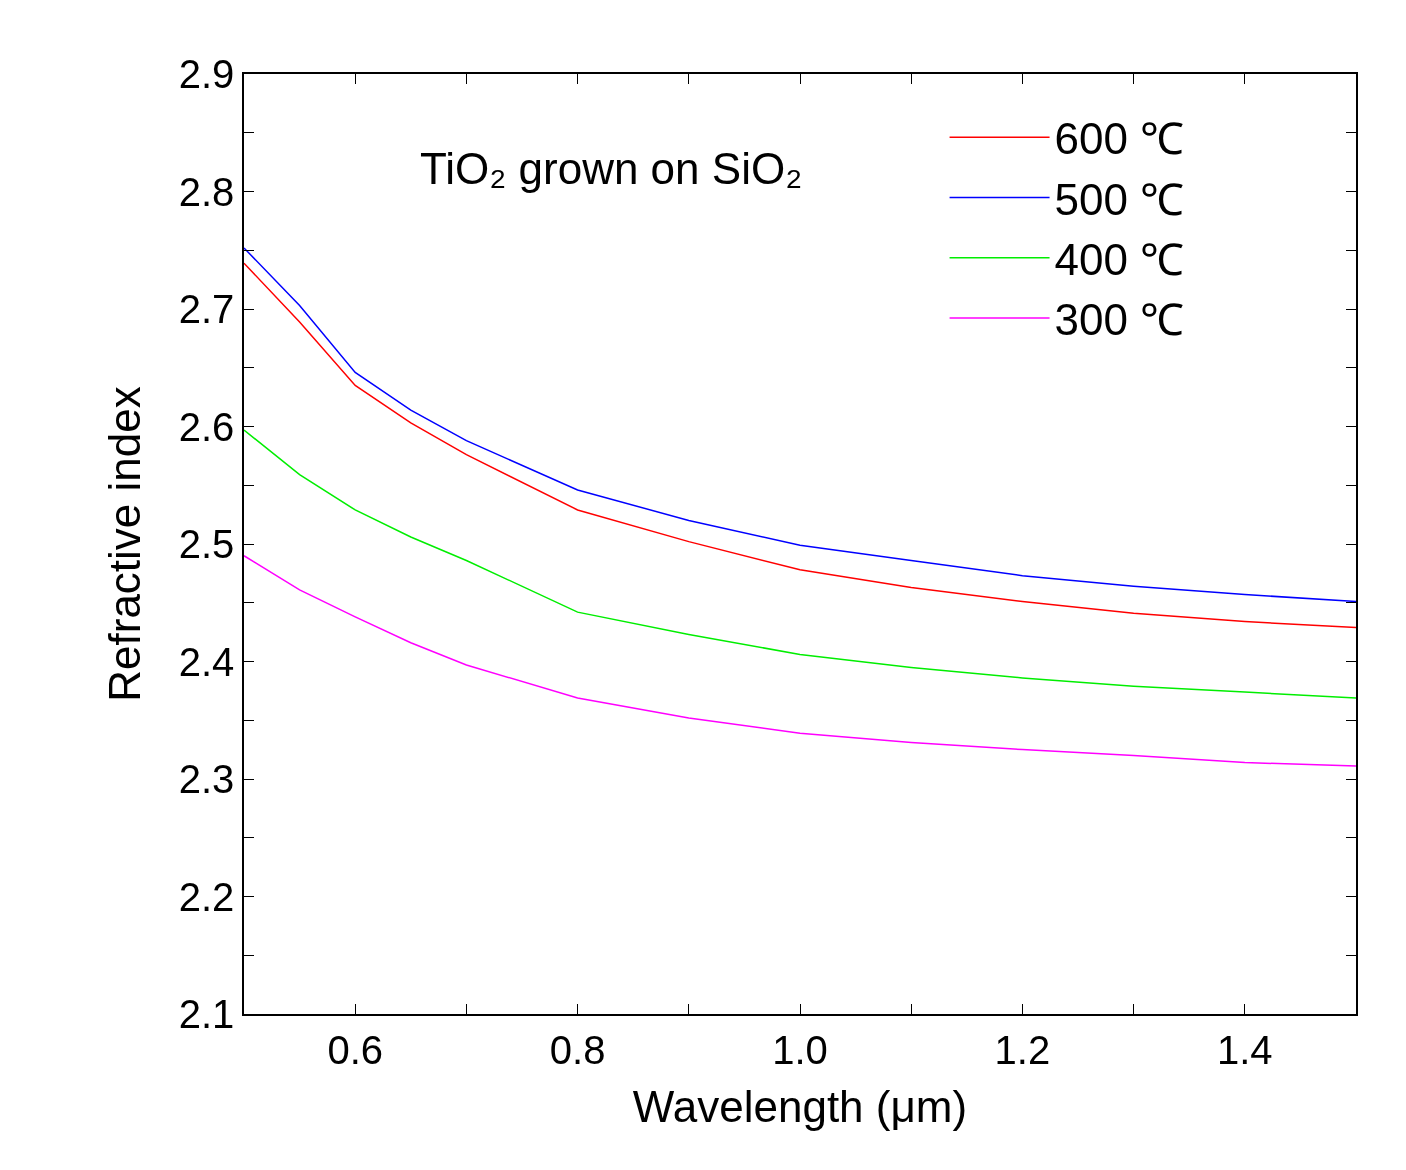 Image resolution: width=1406 pixels, height=1170 pixels. I want to click on line-series, so click(800, 661).